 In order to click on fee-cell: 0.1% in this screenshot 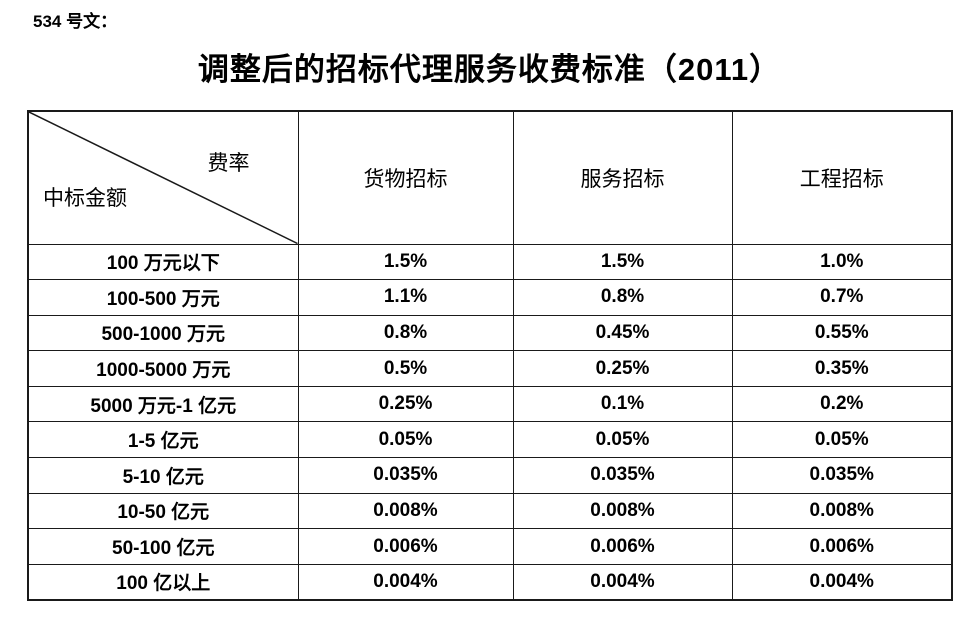, I will do `click(622, 404)`.